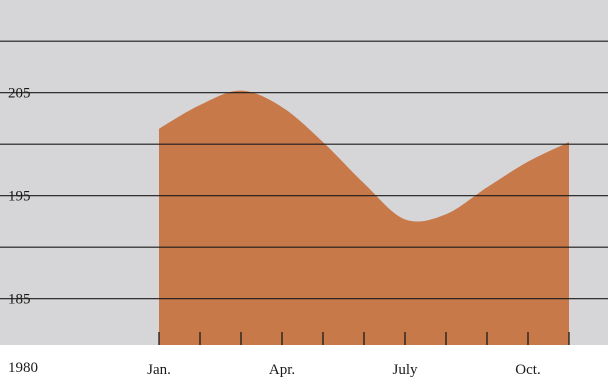 The width and height of the screenshot is (608, 379). What do you see at coordinates (282, 370) in the screenshot?
I see `x-category-label: Apr.` at bounding box center [282, 370].